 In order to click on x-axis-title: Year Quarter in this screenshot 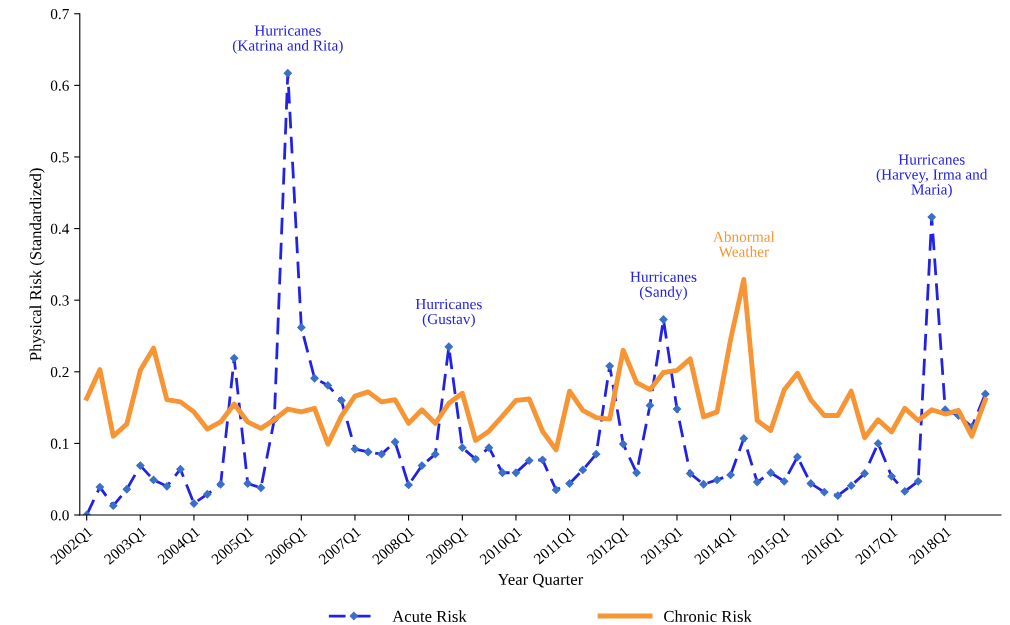, I will do `click(540, 580)`.